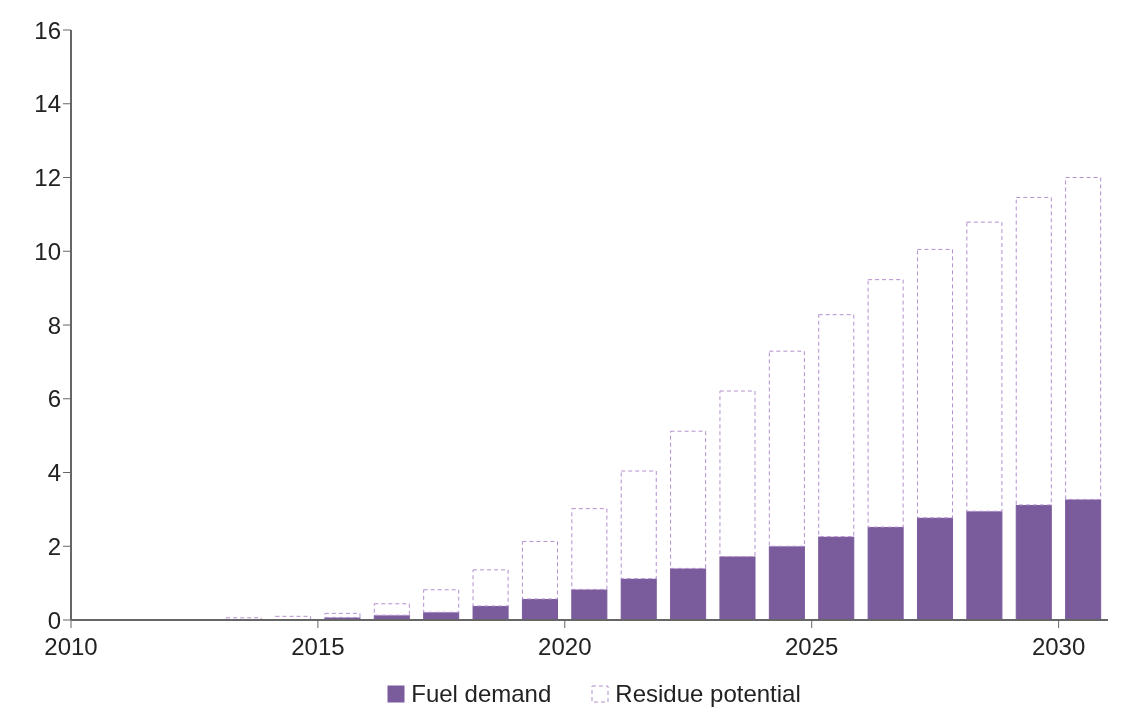 The height and width of the screenshot is (726, 1125). Describe the element at coordinates (812, 647) in the screenshot. I see `x-tick-label: 2025` at that location.